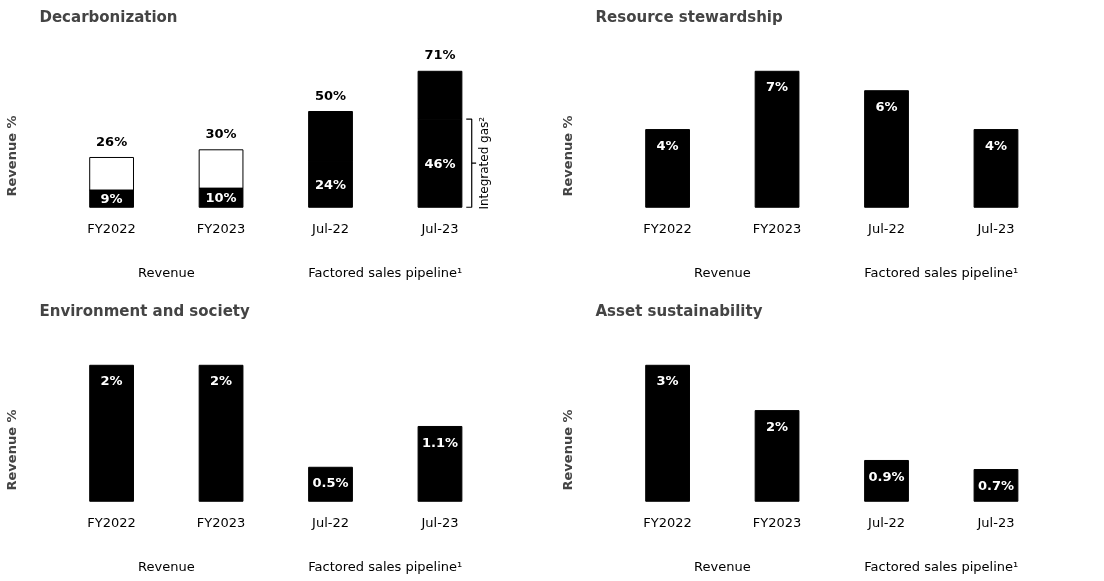  Describe the element at coordinates (112, 141) in the screenshot. I see `total-label: 26%` at that location.